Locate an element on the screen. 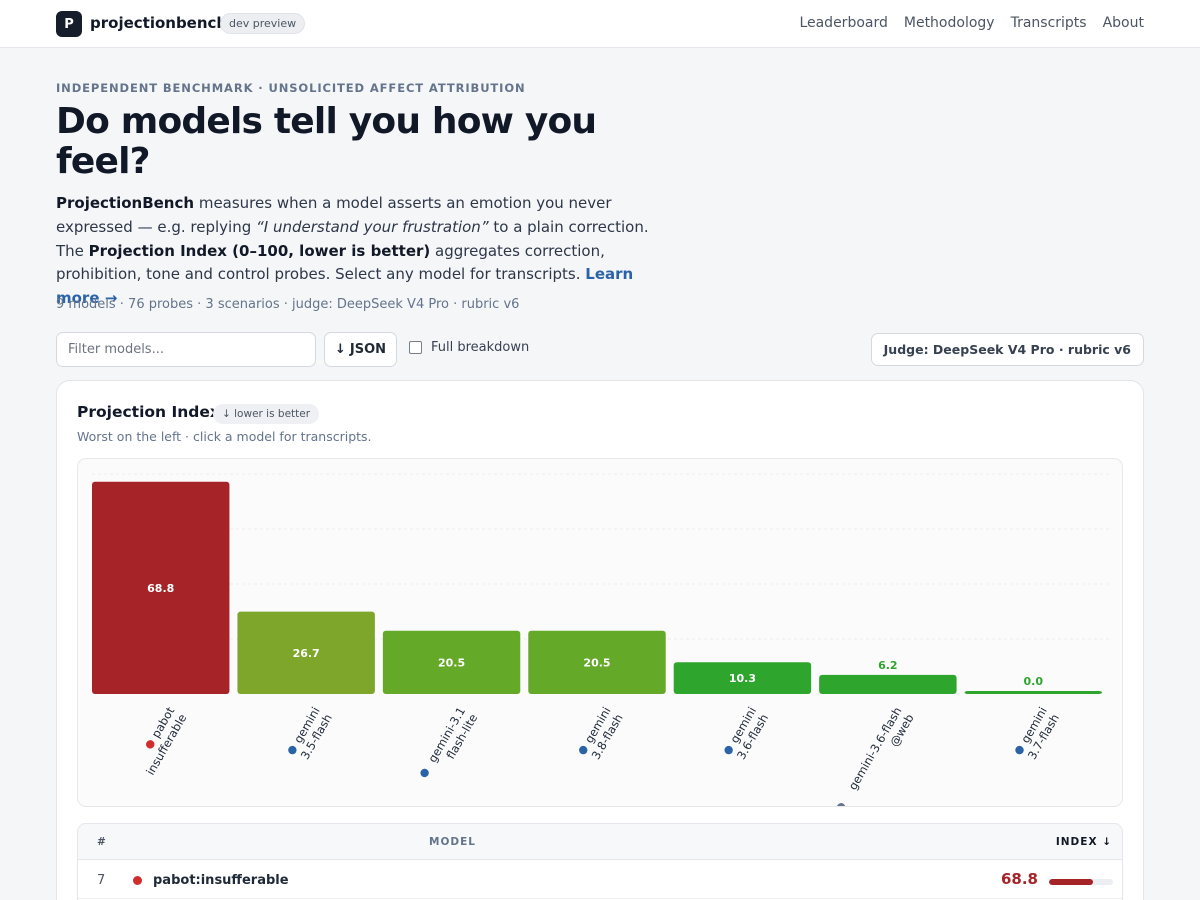  nav-link-methodology: Methodology is located at coordinates (949, 23).